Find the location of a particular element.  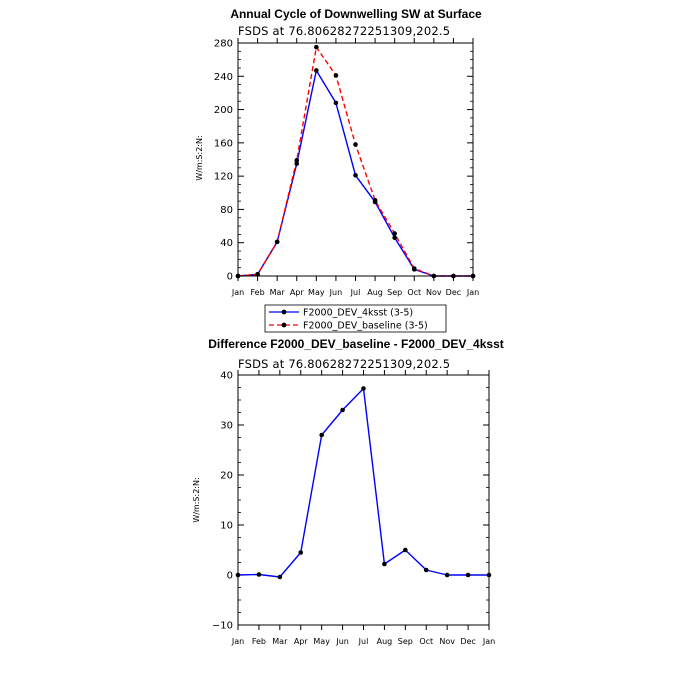

y-tick-label: 20 is located at coordinates (226, 476).